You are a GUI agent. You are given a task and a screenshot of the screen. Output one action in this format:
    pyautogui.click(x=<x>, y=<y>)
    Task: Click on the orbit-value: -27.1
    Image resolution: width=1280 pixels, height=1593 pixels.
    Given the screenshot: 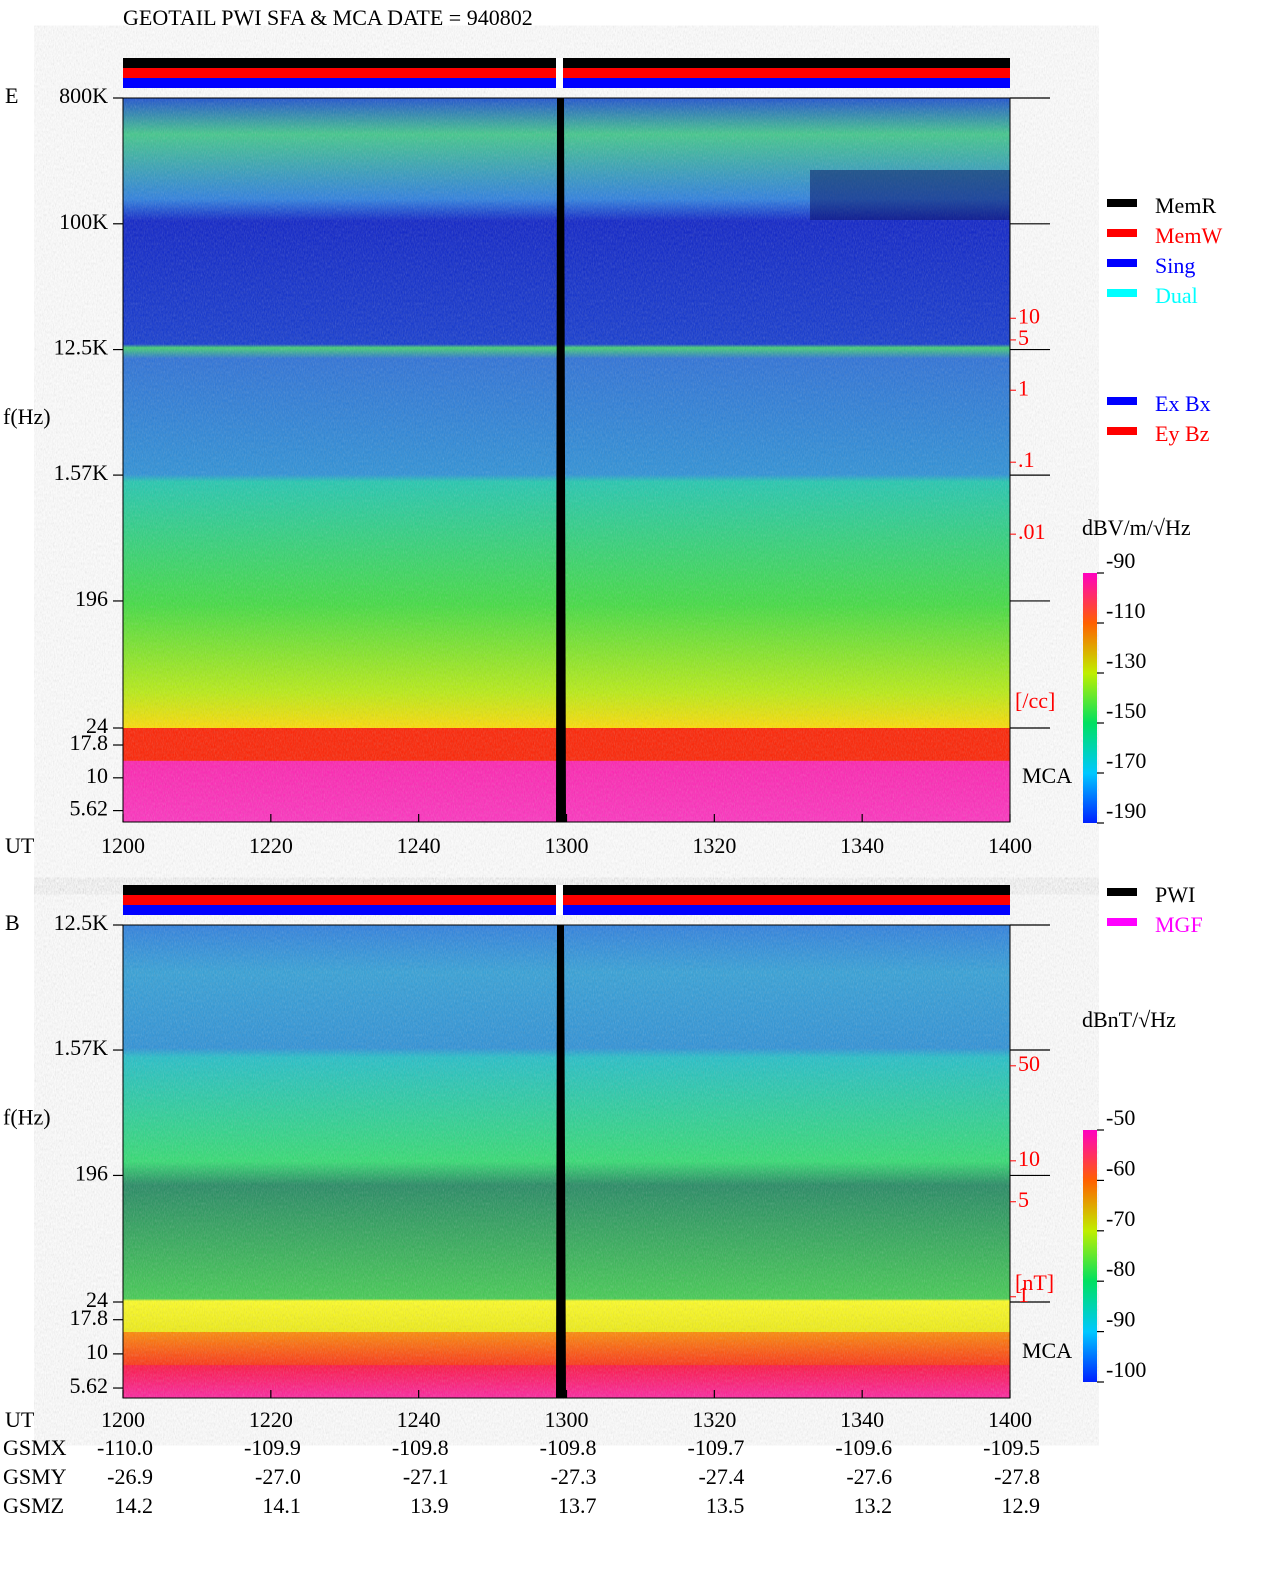 What is the action you would take?
    pyautogui.click(x=426, y=1476)
    